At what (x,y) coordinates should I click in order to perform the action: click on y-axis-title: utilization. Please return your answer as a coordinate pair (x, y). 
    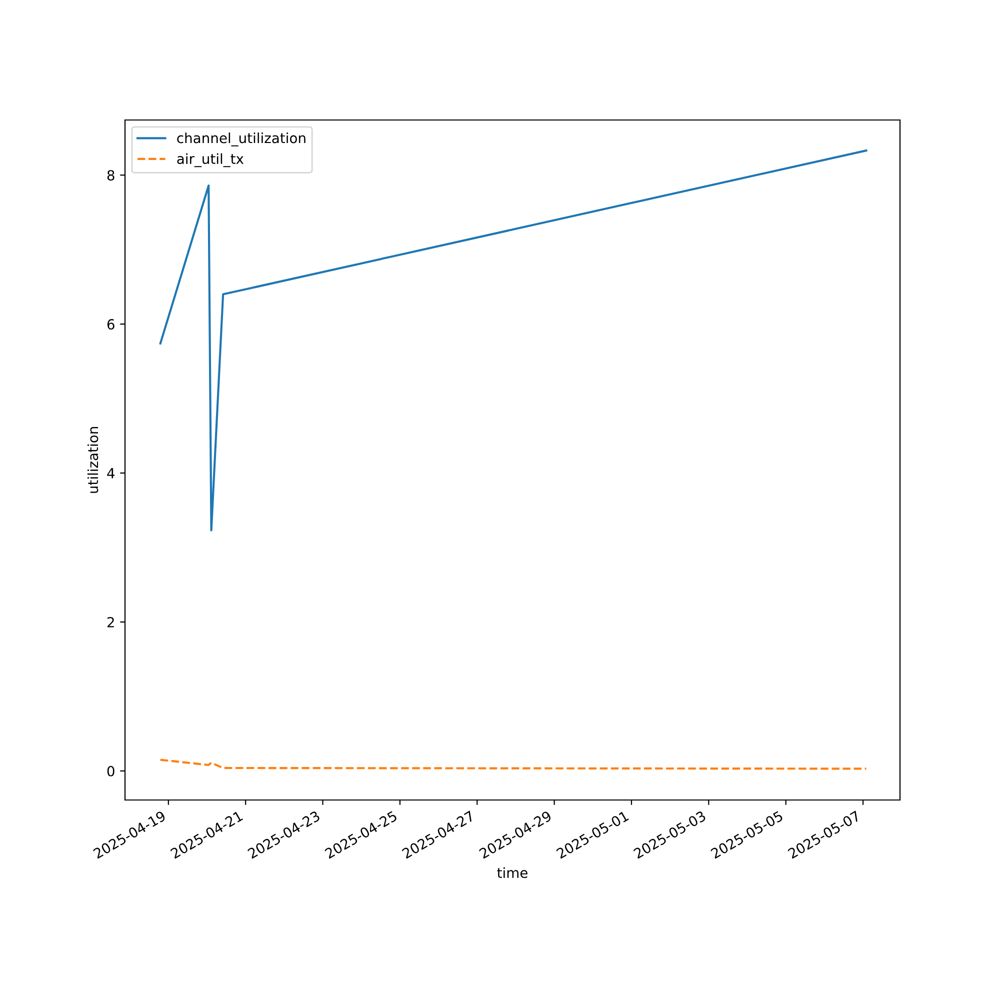
    Looking at the image, I should click on (92, 460).